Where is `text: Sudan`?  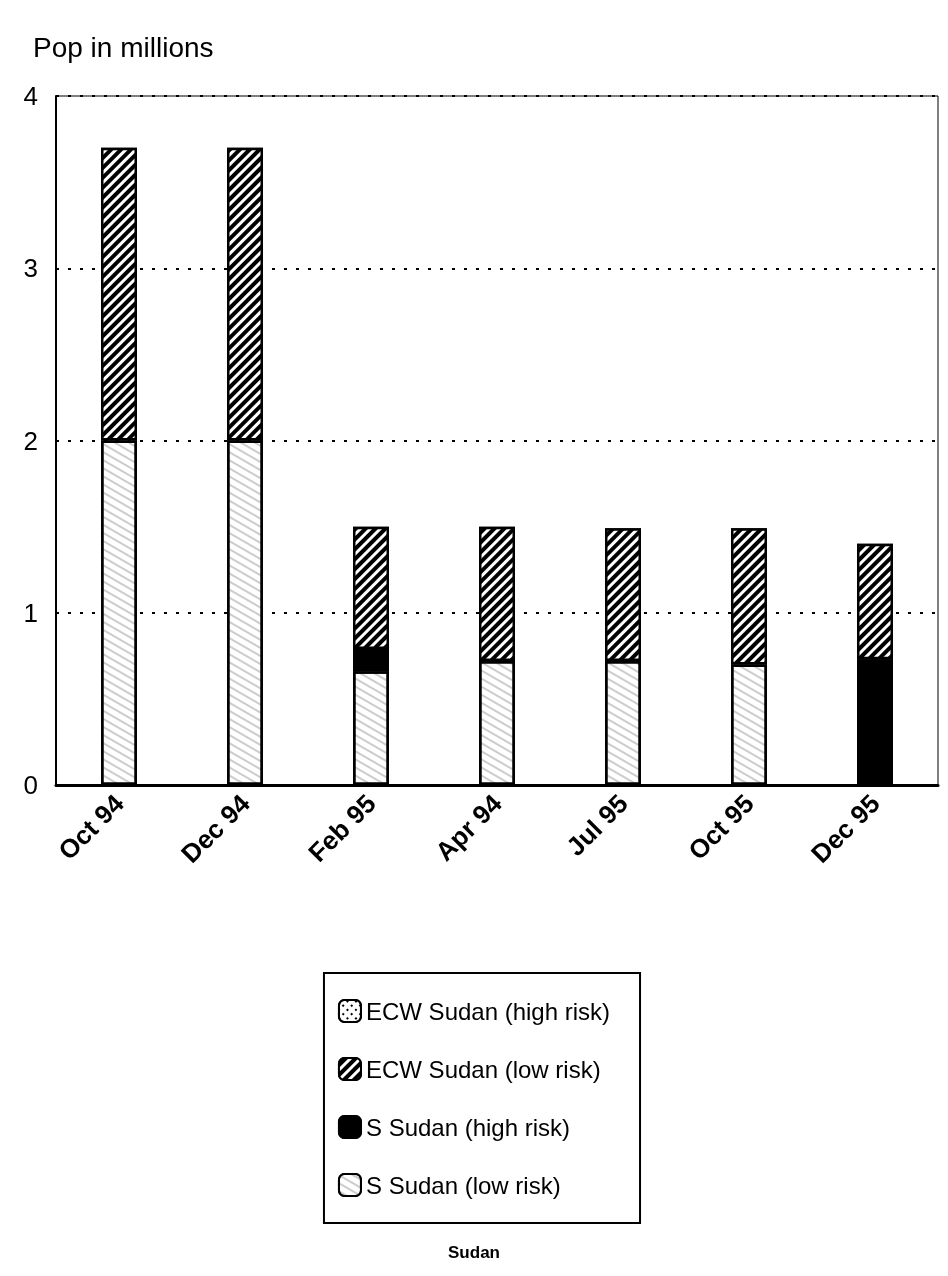
text: Sudan is located at coordinates (474, 1252).